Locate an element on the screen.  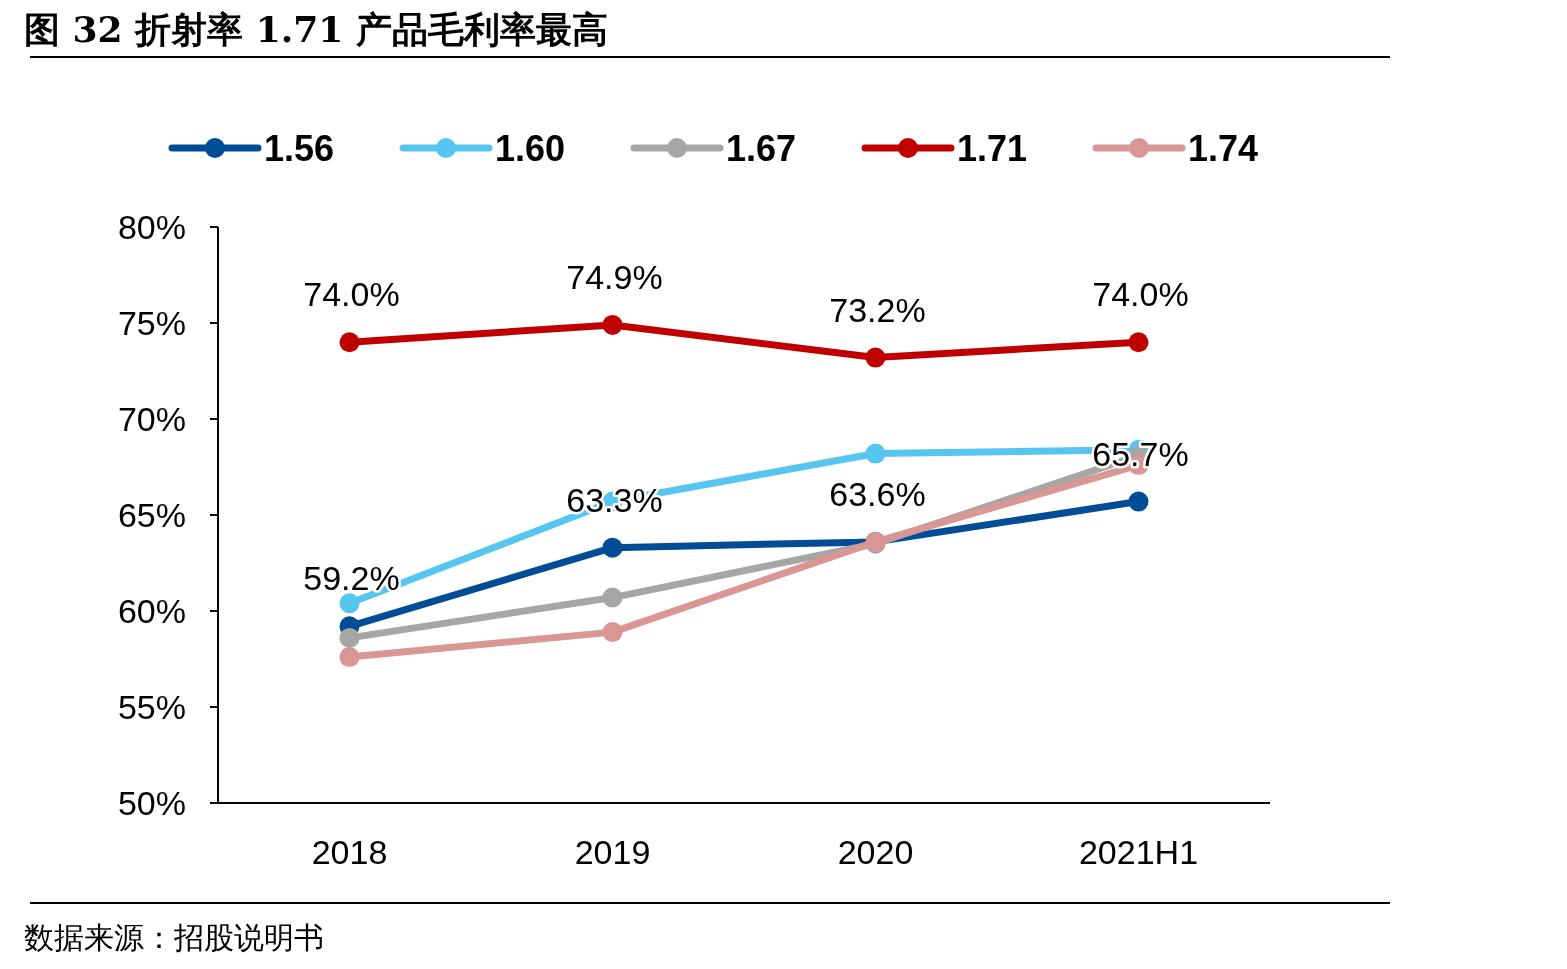
y-tick-label: 70% is located at coordinates (151, 419).